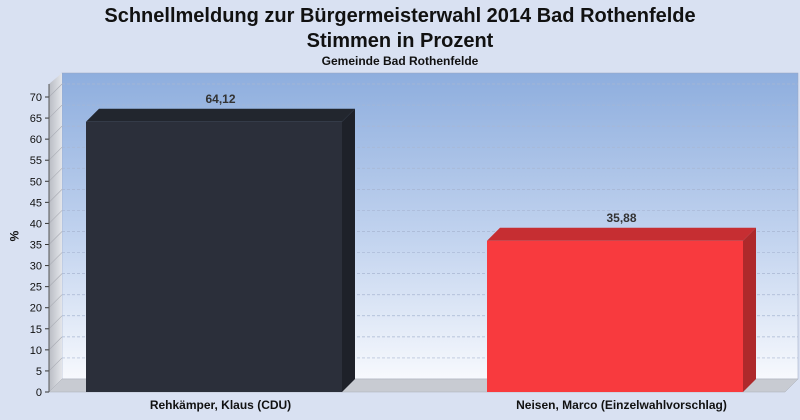 Image resolution: width=800 pixels, height=420 pixels. I want to click on y-tick-label: 35, so click(36, 246).